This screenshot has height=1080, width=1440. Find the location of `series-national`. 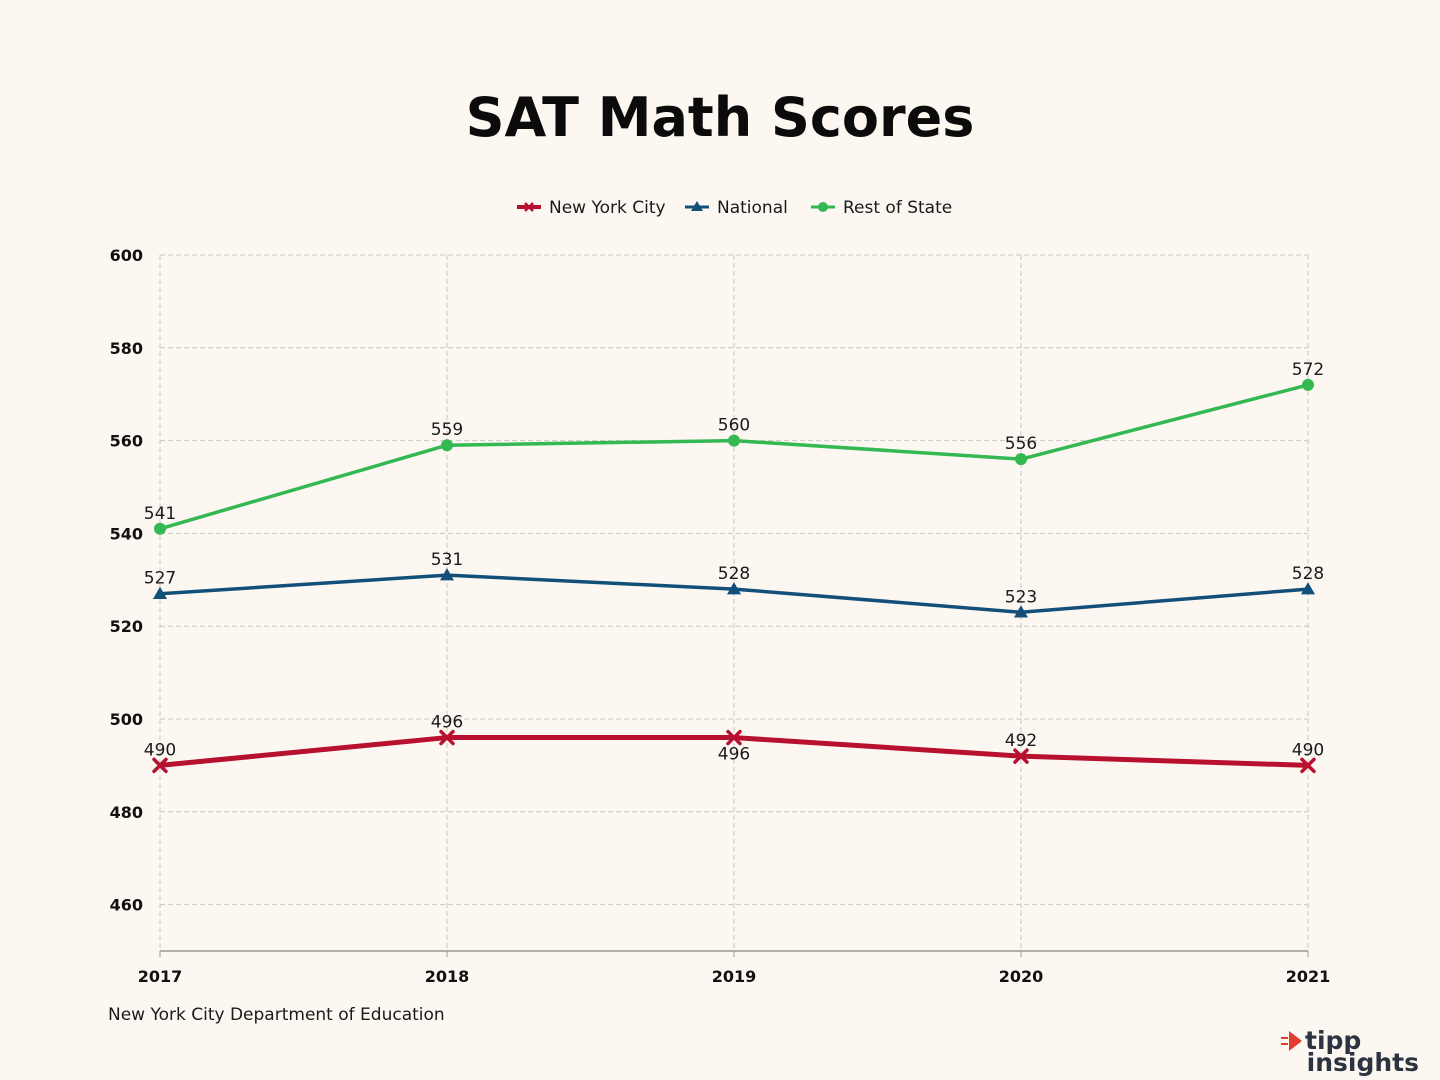

series-national is located at coordinates (734, 593).